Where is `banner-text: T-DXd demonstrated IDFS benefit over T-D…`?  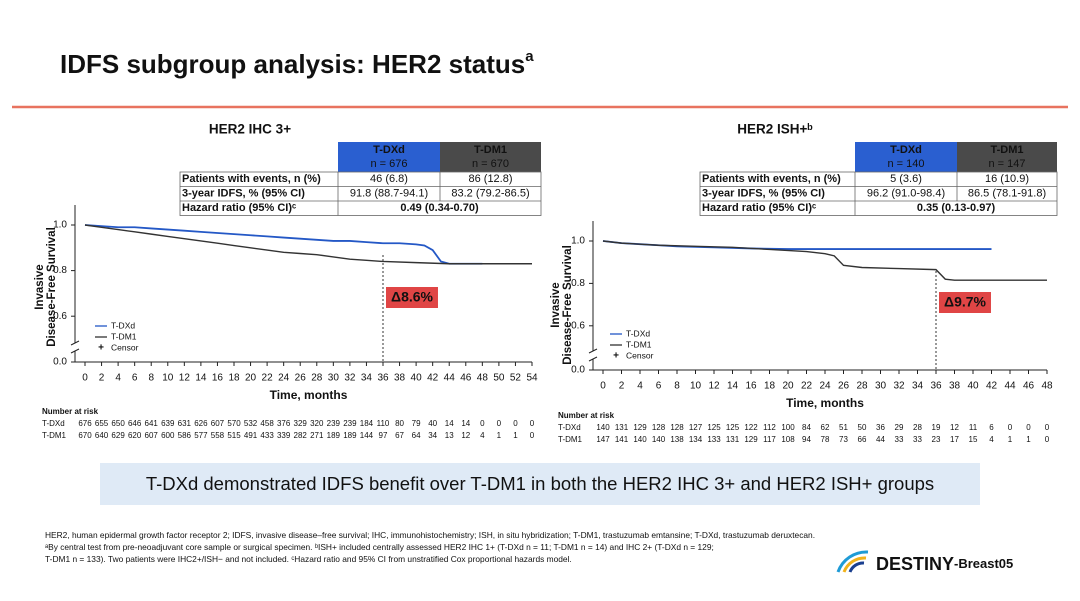 banner-text: T-DXd demonstrated IDFS benefit over T-D… is located at coordinates (540, 483).